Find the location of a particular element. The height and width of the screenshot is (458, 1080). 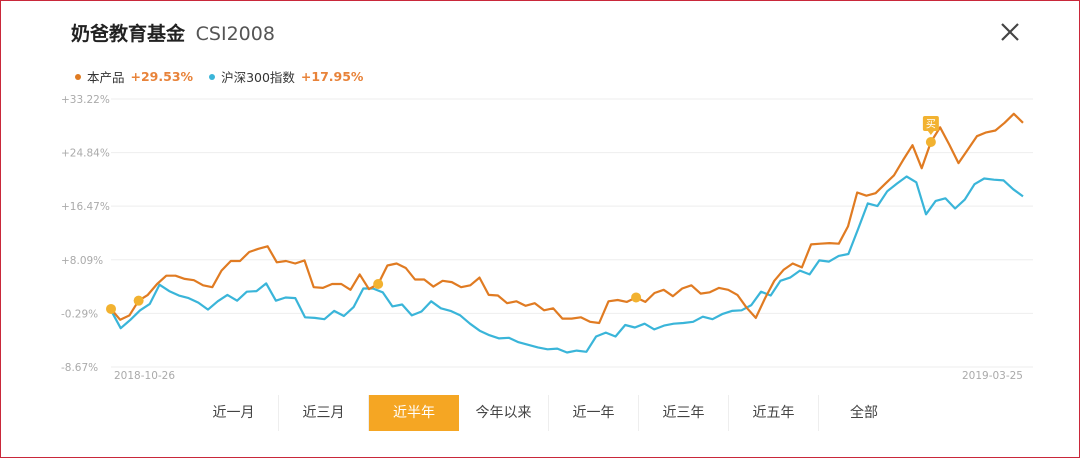

x-tick-label-start: 2018-10-26 is located at coordinates (144, 376).